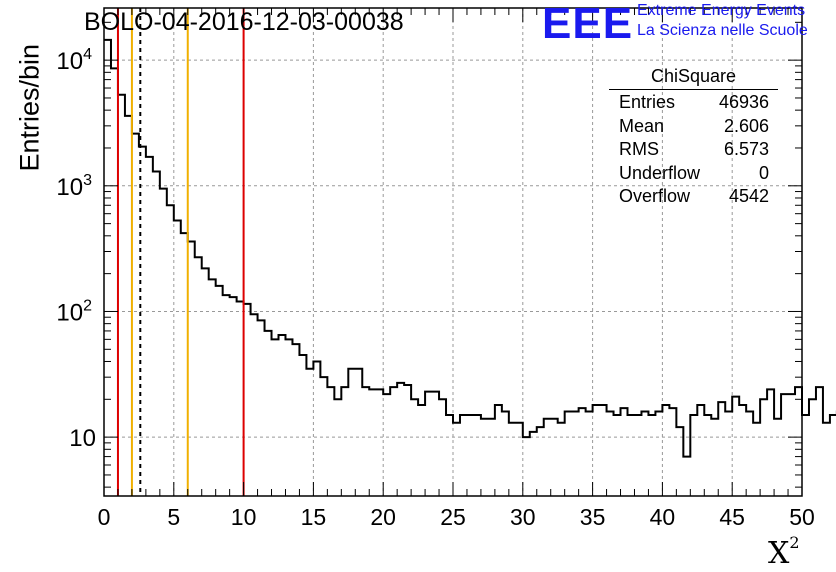 This screenshot has height=572, width=836. I want to click on stats-title: ChiSquare, so click(693, 78).